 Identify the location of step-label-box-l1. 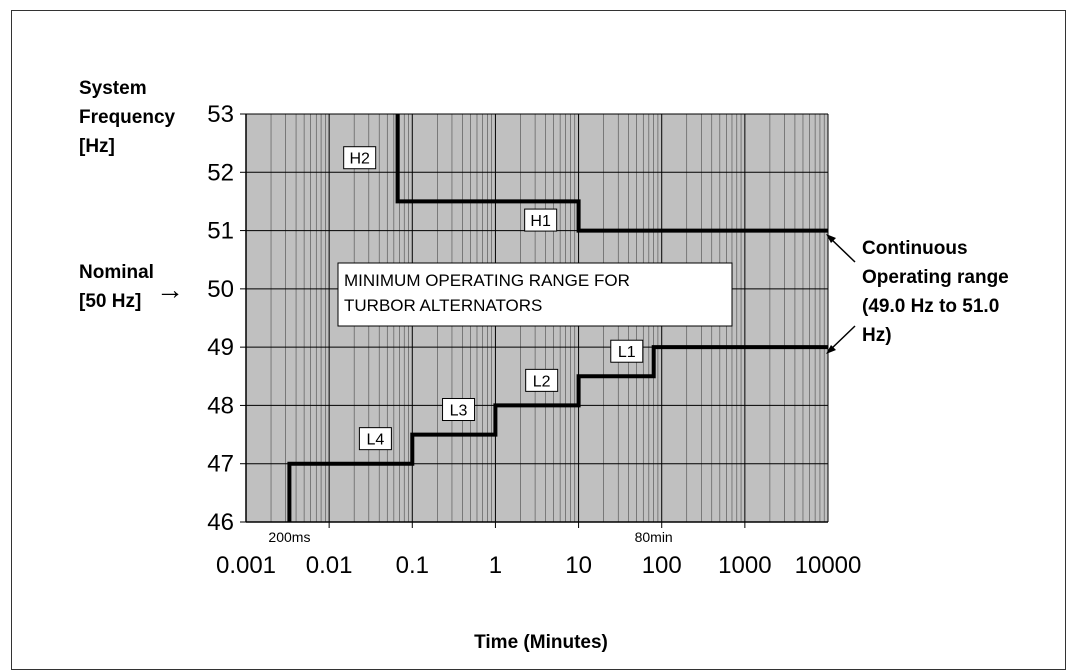
(627, 351).